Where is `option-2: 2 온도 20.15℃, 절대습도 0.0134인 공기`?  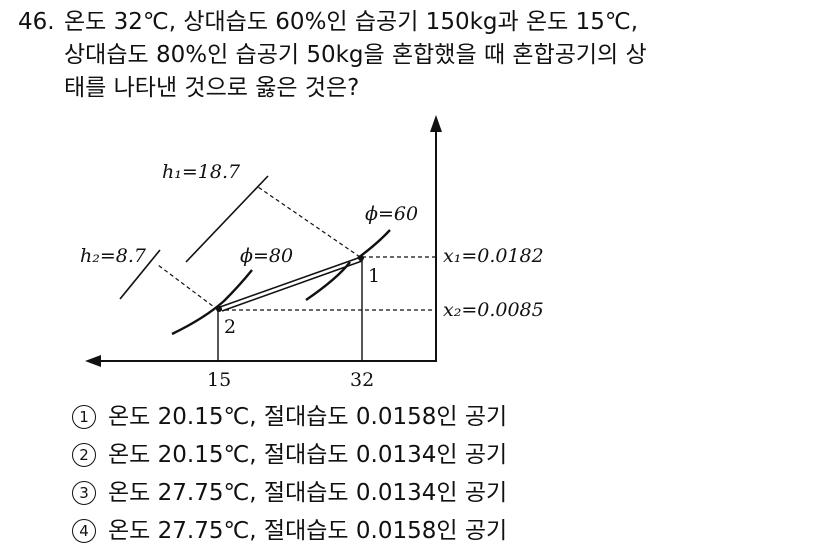 option-2: 2 온도 20.15℃, 절대습도 0.0134인 공기 is located at coordinates (289, 455).